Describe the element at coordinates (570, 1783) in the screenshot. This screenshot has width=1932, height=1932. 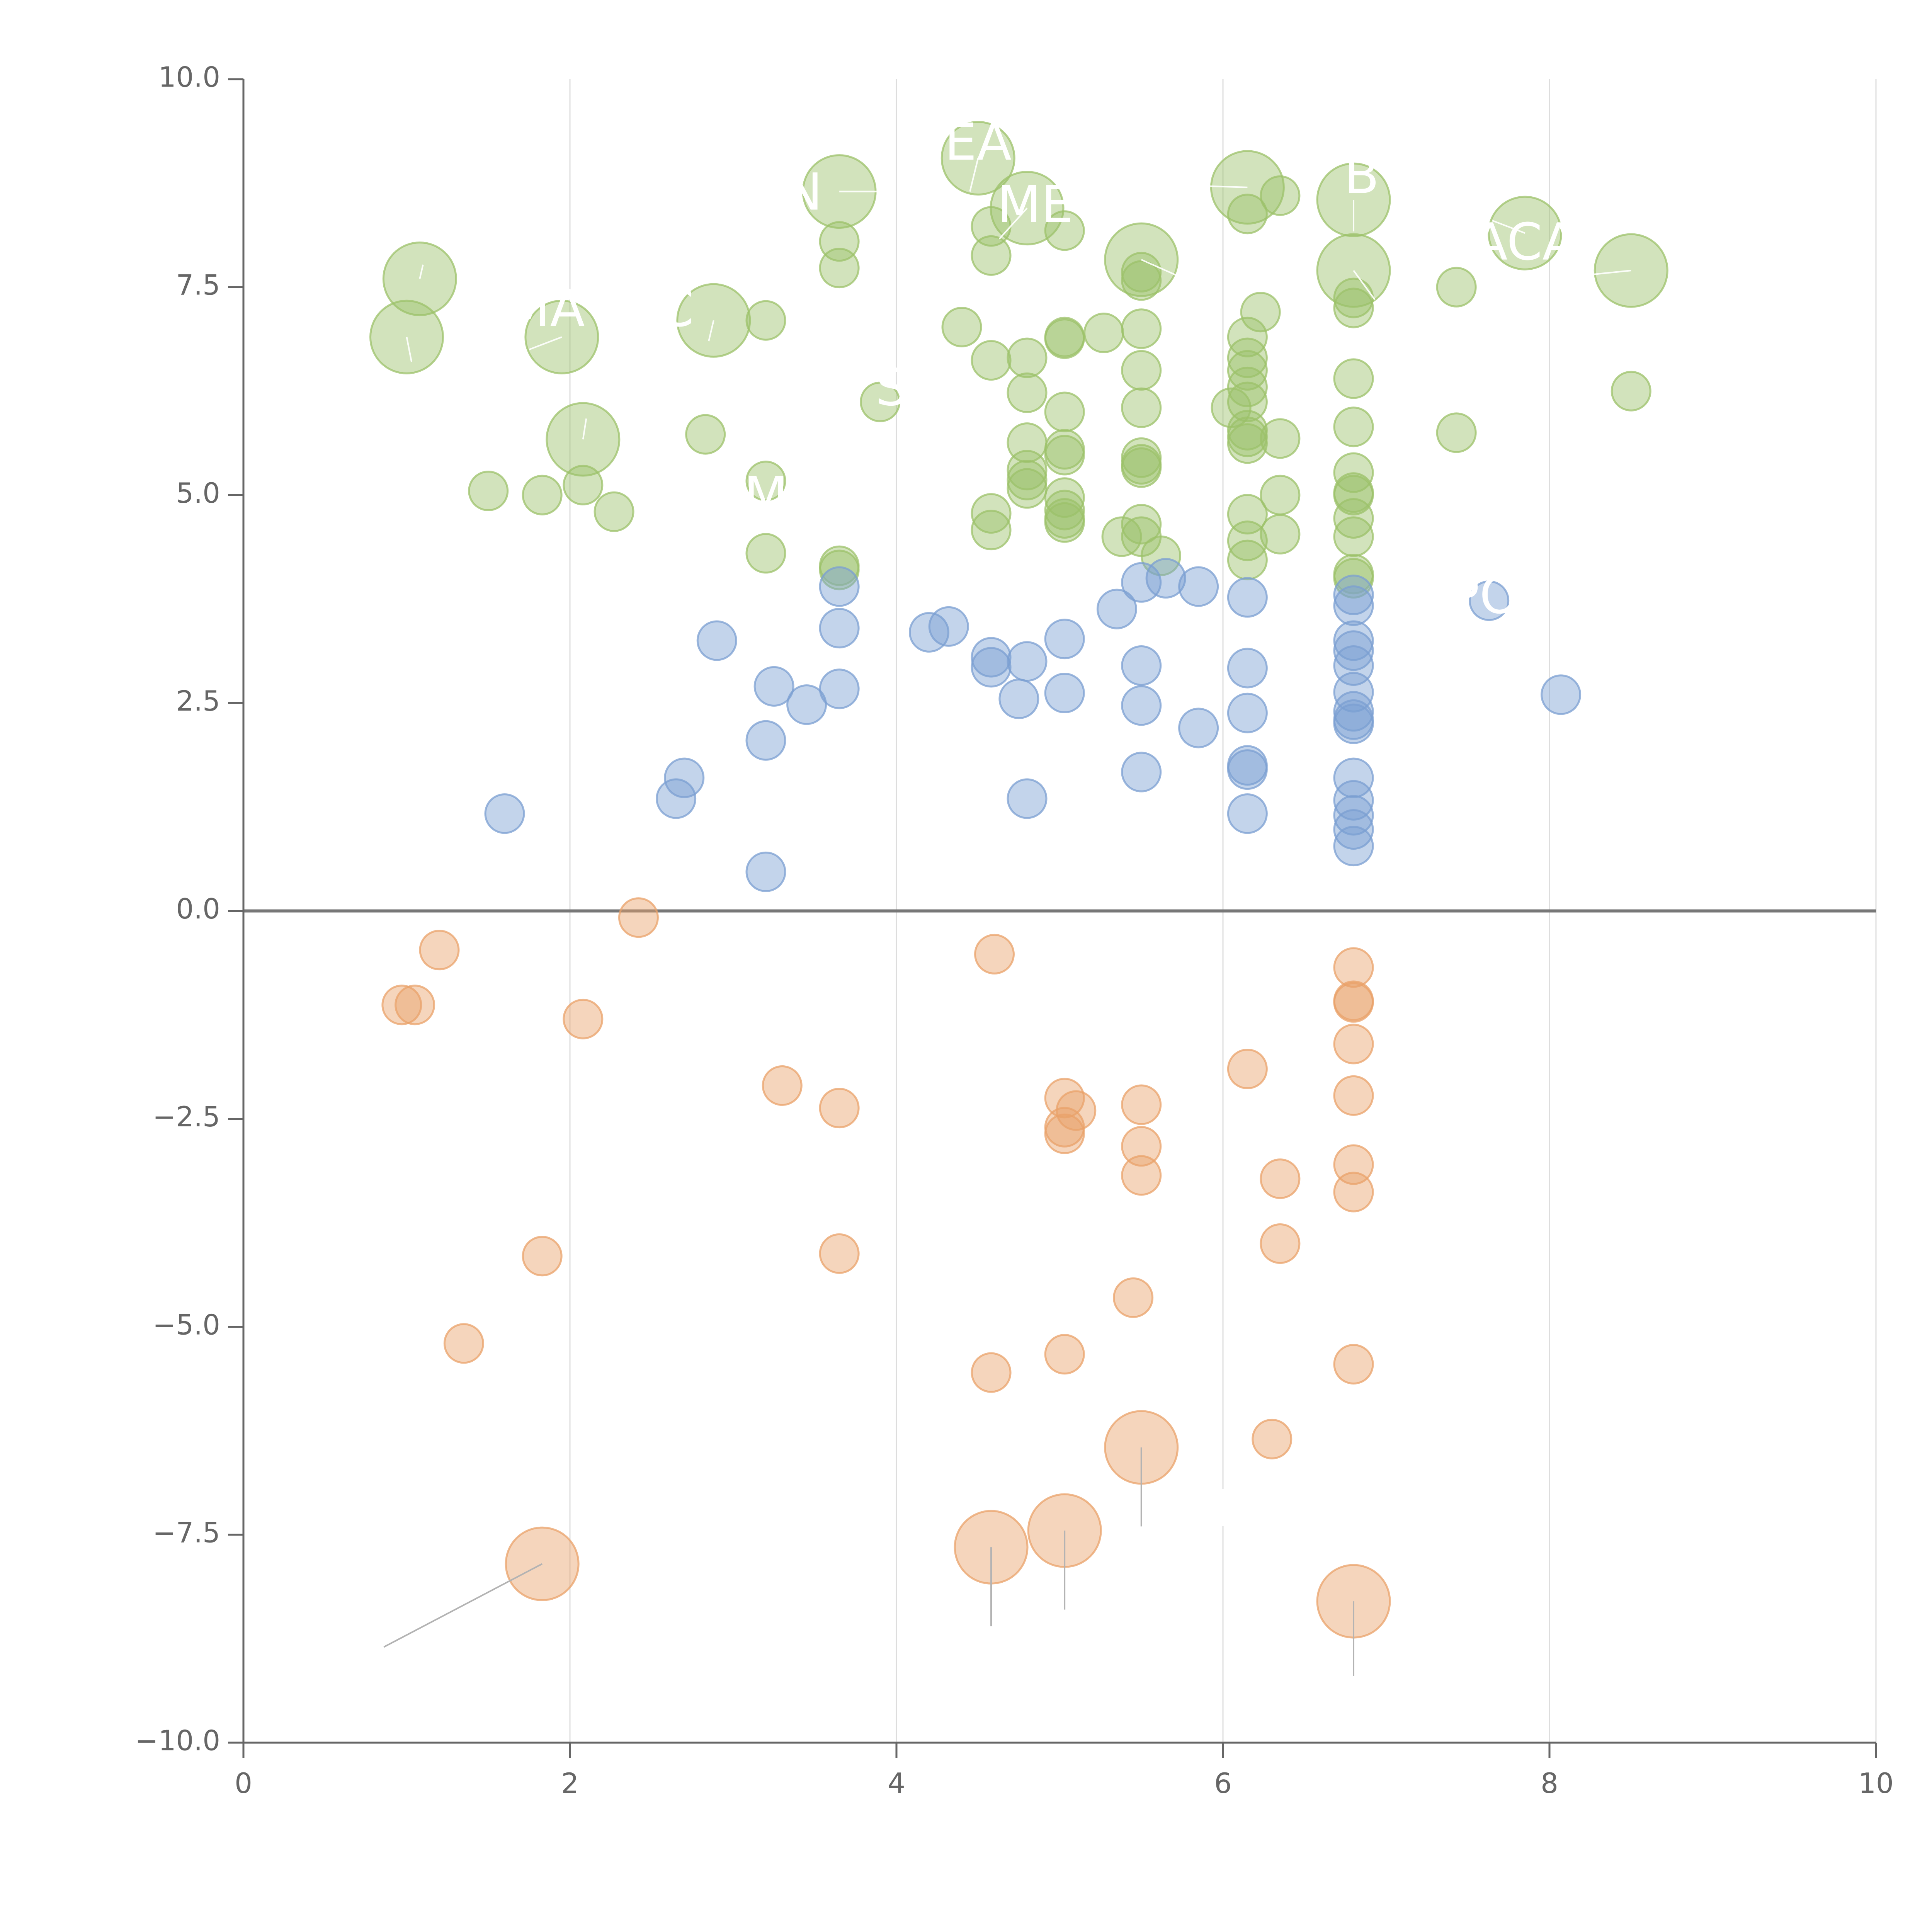
I see `x-tick-label: 2` at that location.